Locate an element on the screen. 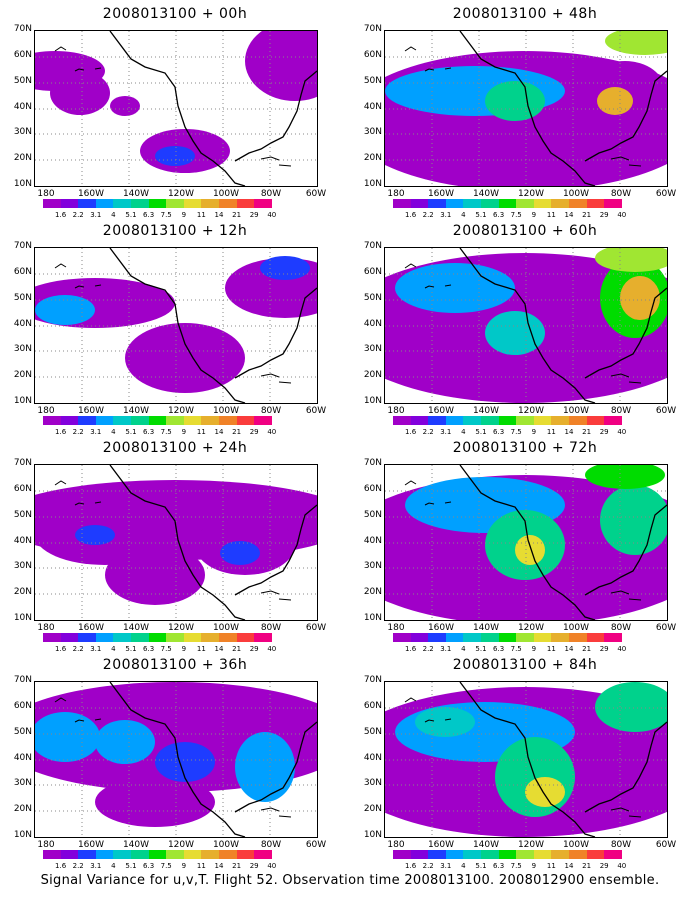 The height and width of the screenshot is (900, 700). colorbar-tick-label: 14 is located at coordinates (569, 432).